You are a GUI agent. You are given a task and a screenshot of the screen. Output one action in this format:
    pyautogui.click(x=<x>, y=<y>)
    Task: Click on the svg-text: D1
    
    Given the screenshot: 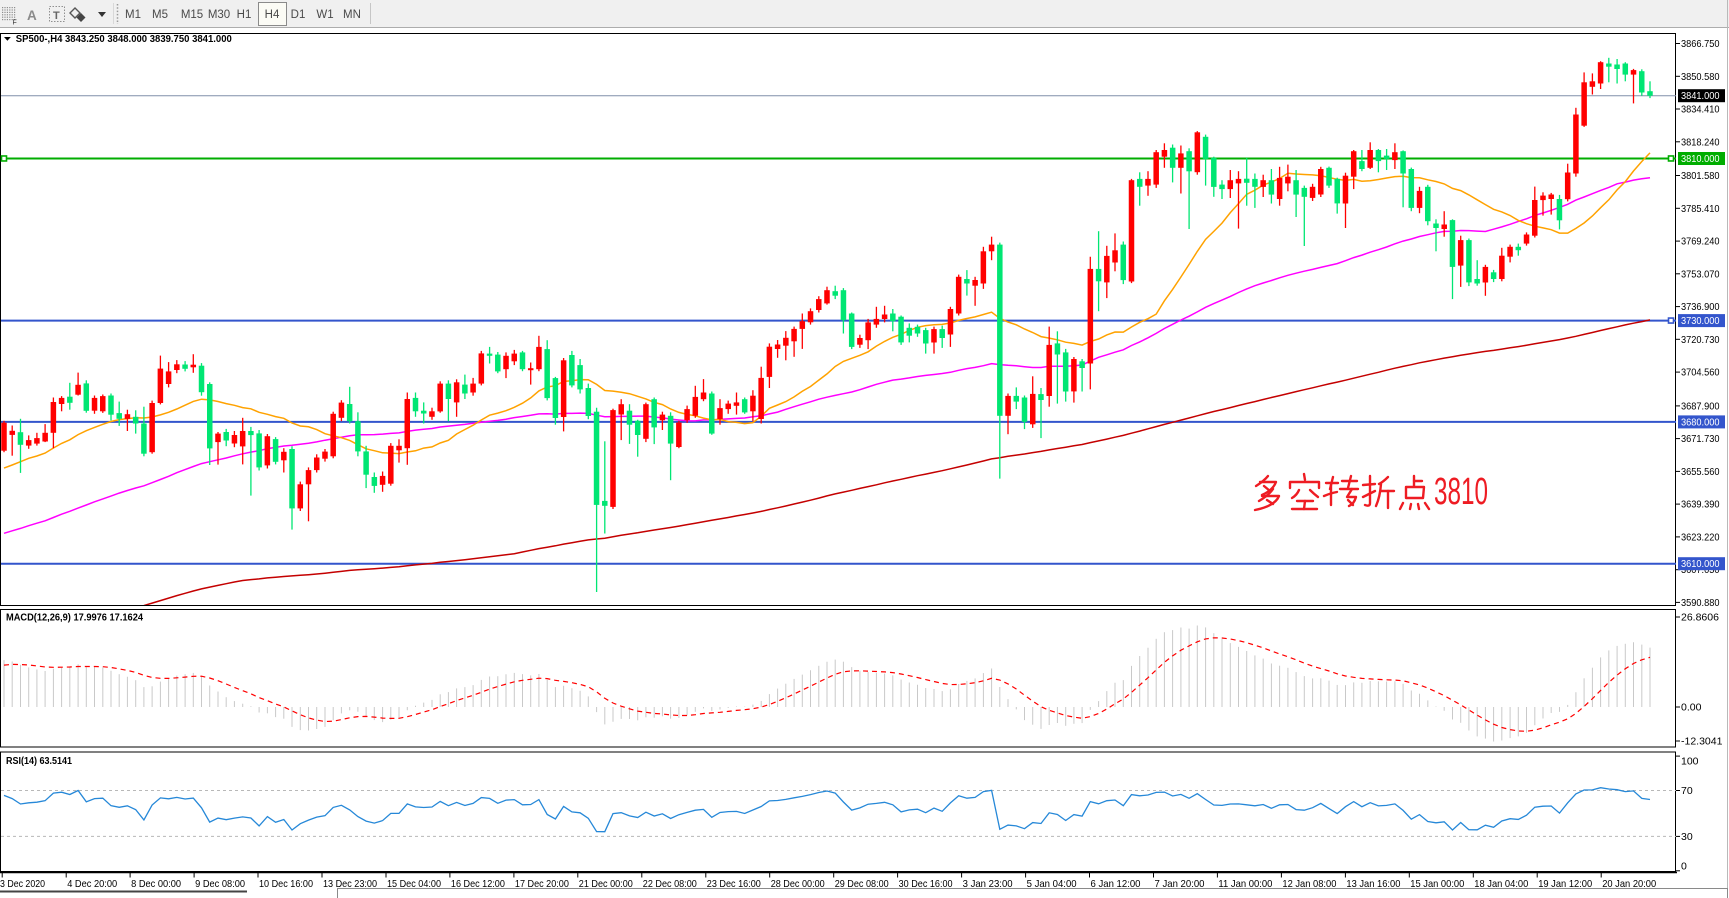 What is the action you would take?
    pyautogui.click(x=298, y=15)
    